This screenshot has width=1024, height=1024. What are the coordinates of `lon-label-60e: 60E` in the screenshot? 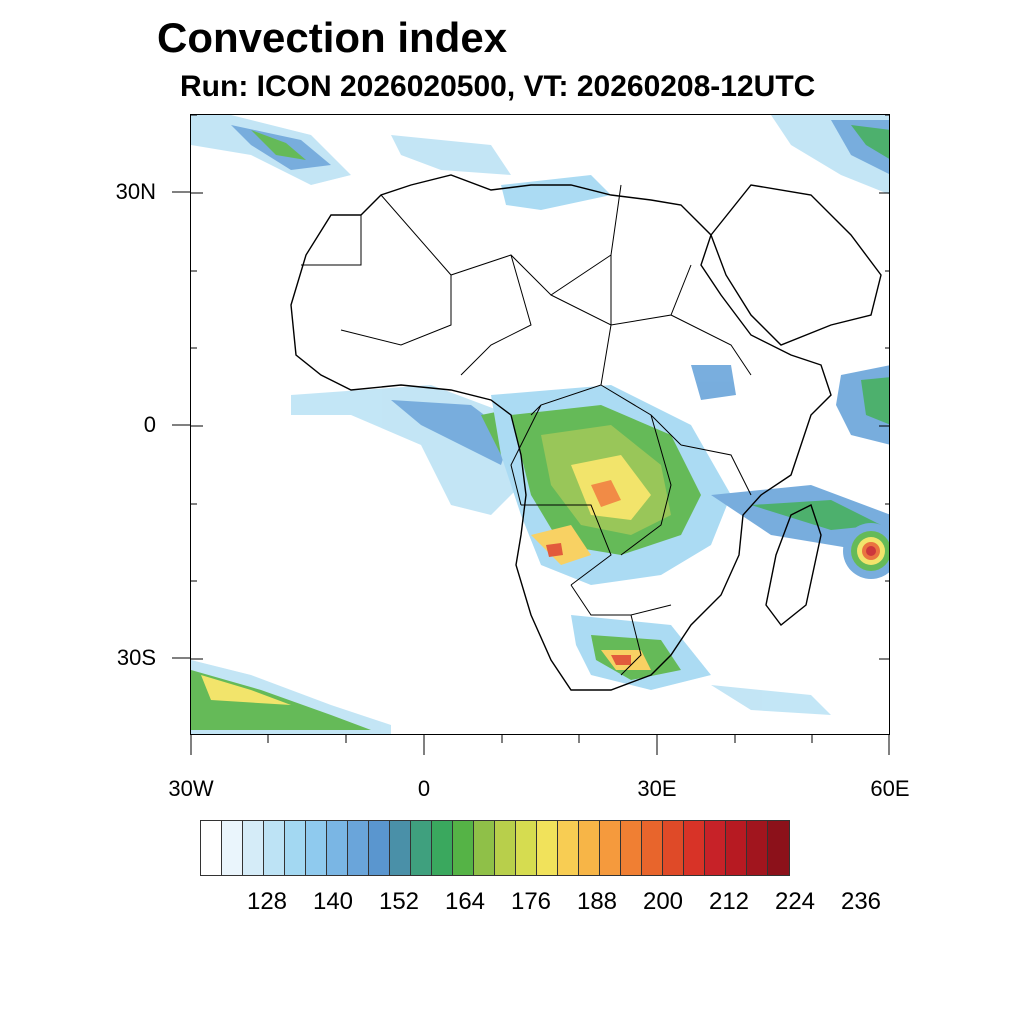 It's located at (890, 788).